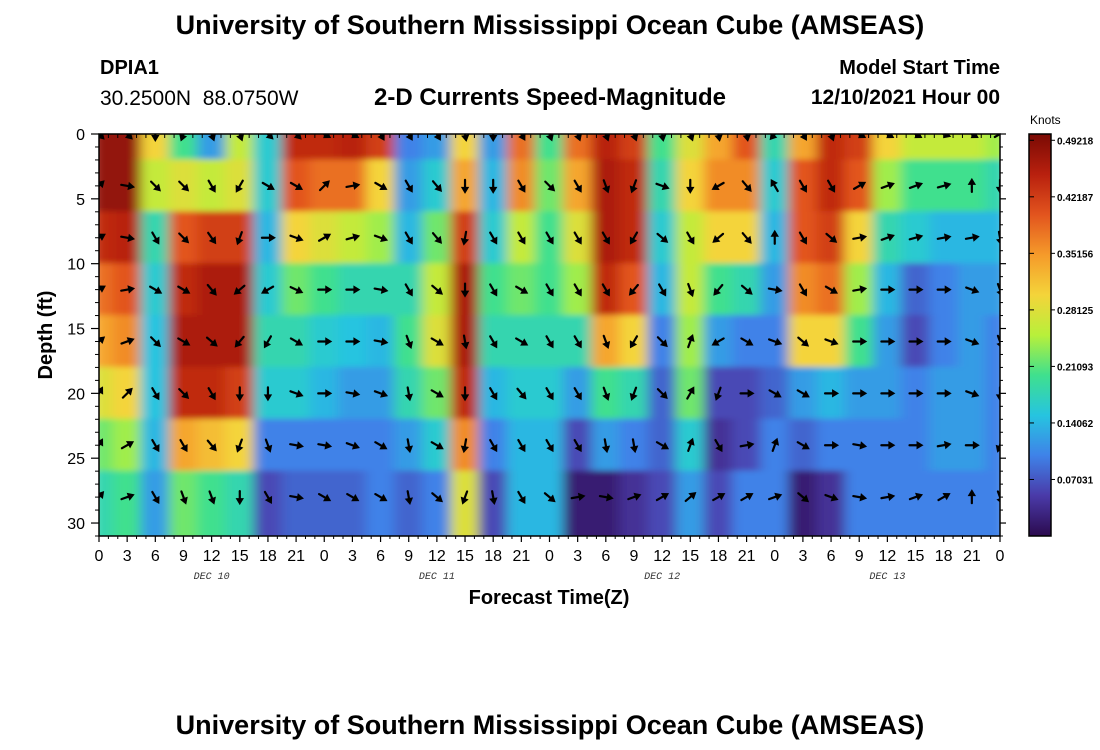  I want to click on day-label: DEC 13, so click(887, 577).